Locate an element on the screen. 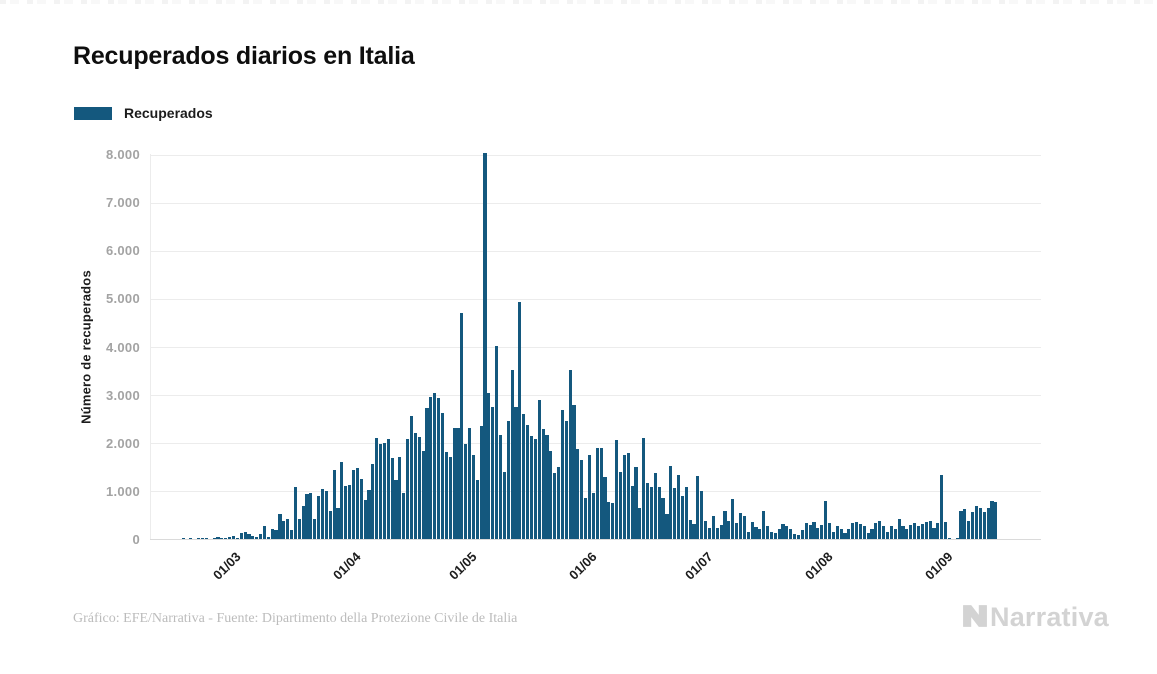 This screenshot has height=674, width=1157. y-tick-label: 7.000 is located at coordinates (122, 203).